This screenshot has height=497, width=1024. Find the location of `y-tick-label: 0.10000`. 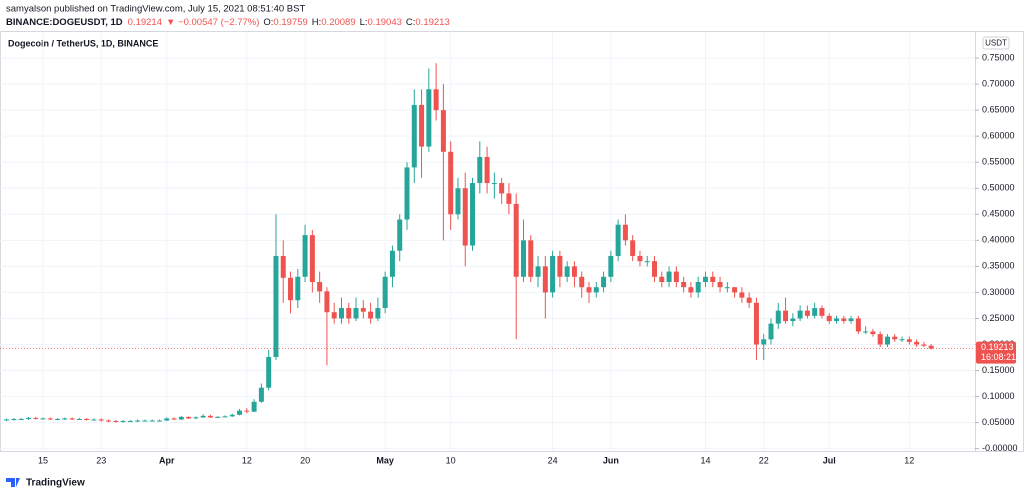

y-tick-label: 0.10000 is located at coordinates (998, 396).